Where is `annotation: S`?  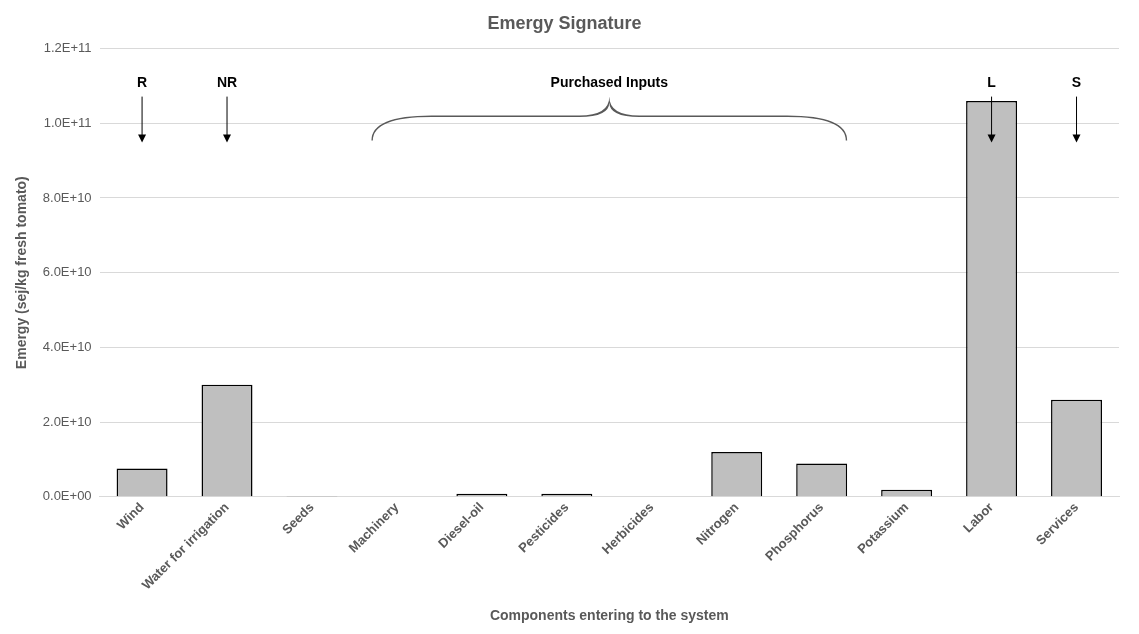
annotation: S is located at coordinates (1076, 82).